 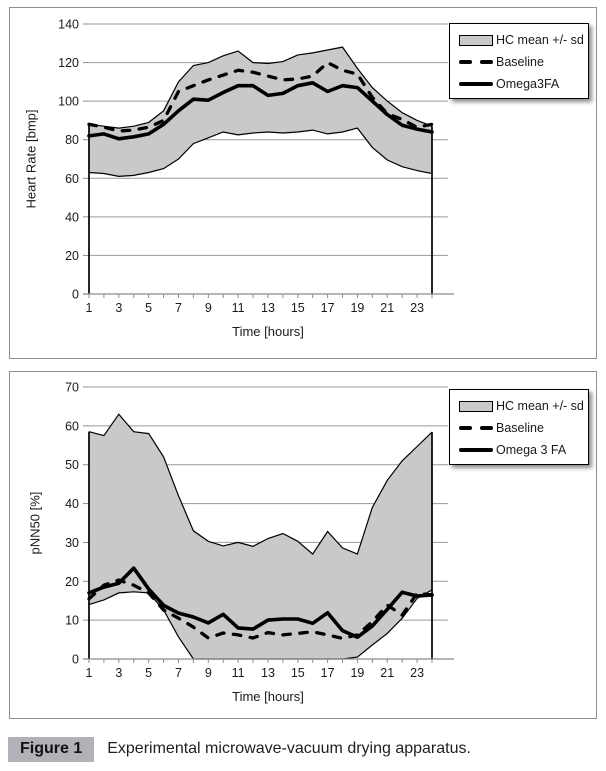 What do you see at coordinates (72, 388) in the screenshot?
I see `y-tick-label: 70` at bounding box center [72, 388].